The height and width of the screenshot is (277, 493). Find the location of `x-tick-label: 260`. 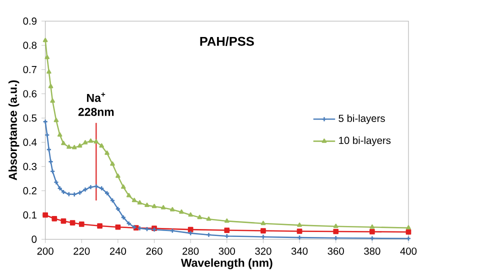

x-tick-label: 260 is located at coordinates (154, 251).